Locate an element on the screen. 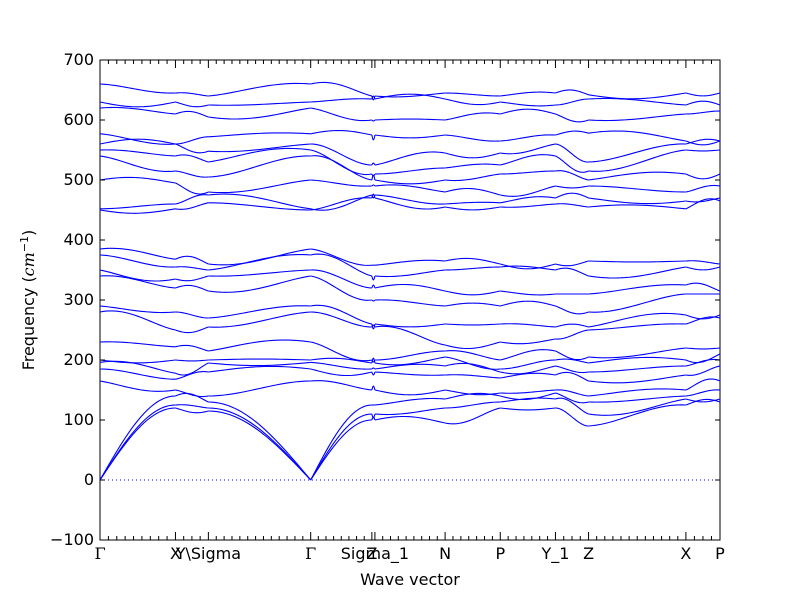 The image size is (800, 600). x-tick-label: Γ is located at coordinates (310, 553).